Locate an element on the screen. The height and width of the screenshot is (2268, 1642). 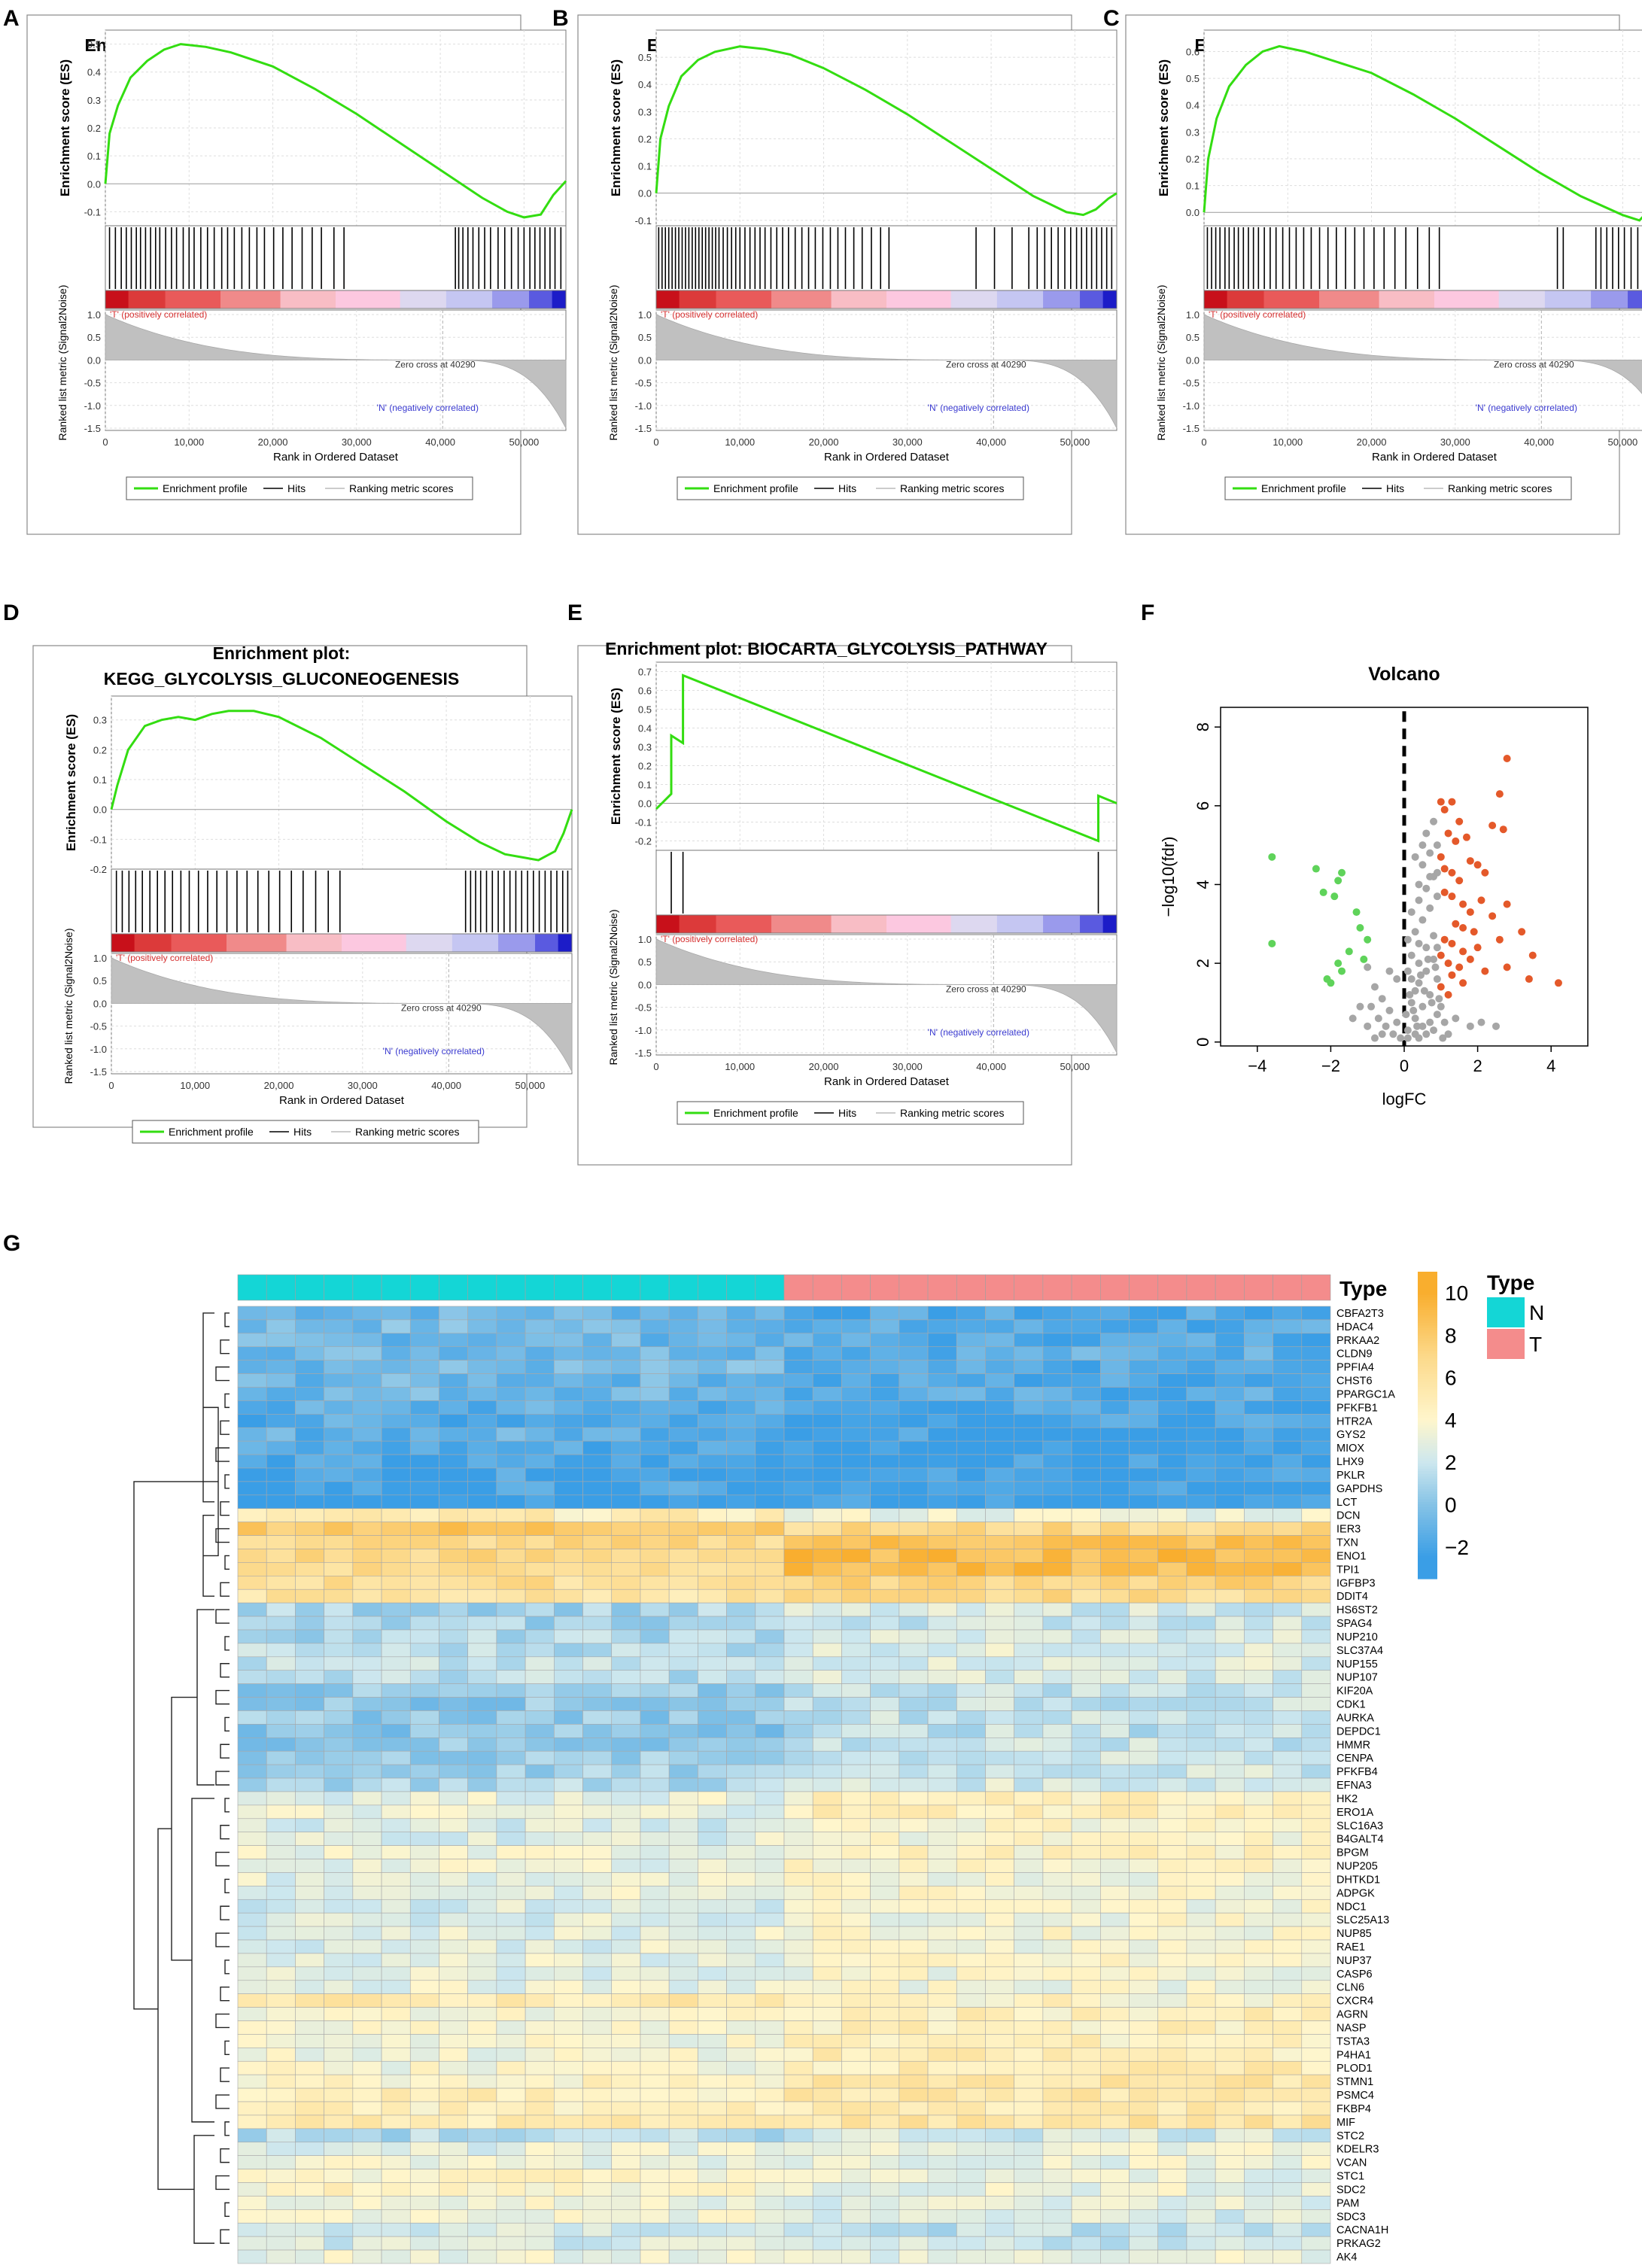
panel-letter-B: B is located at coordinates (560, 19).